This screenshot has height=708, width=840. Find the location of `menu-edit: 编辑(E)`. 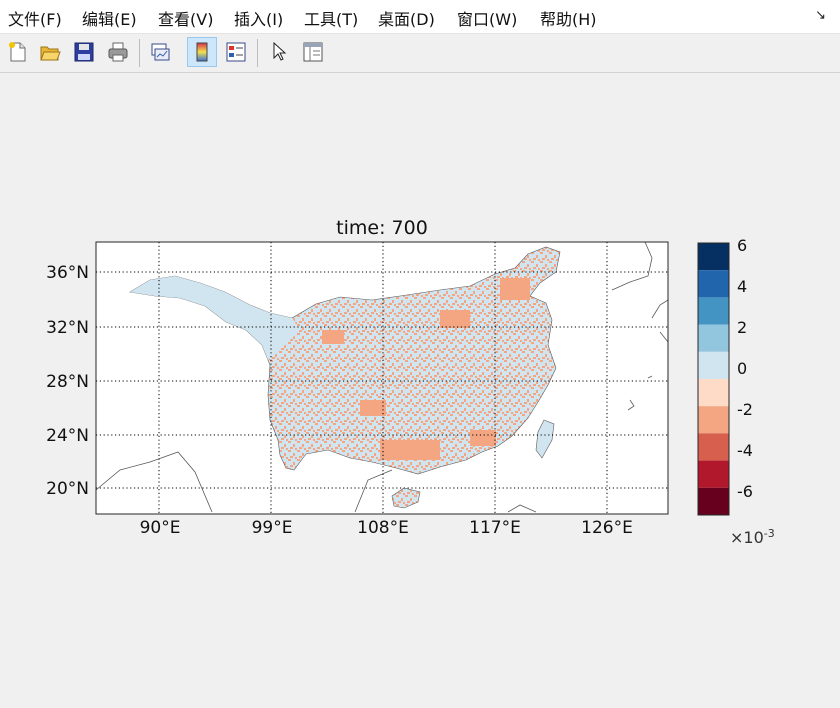

menu-edit: 编辑(E) is located at coordinates (109, 19).